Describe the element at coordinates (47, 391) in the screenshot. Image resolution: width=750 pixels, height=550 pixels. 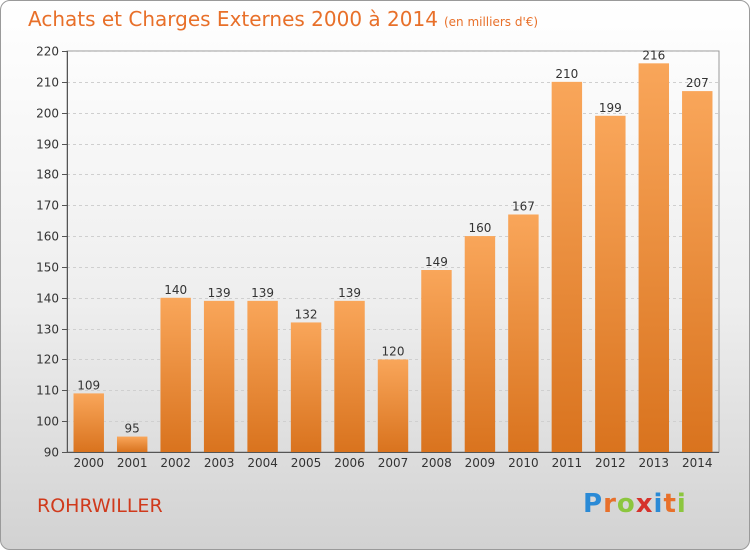
I see `y-tick-label: 110` at that location.